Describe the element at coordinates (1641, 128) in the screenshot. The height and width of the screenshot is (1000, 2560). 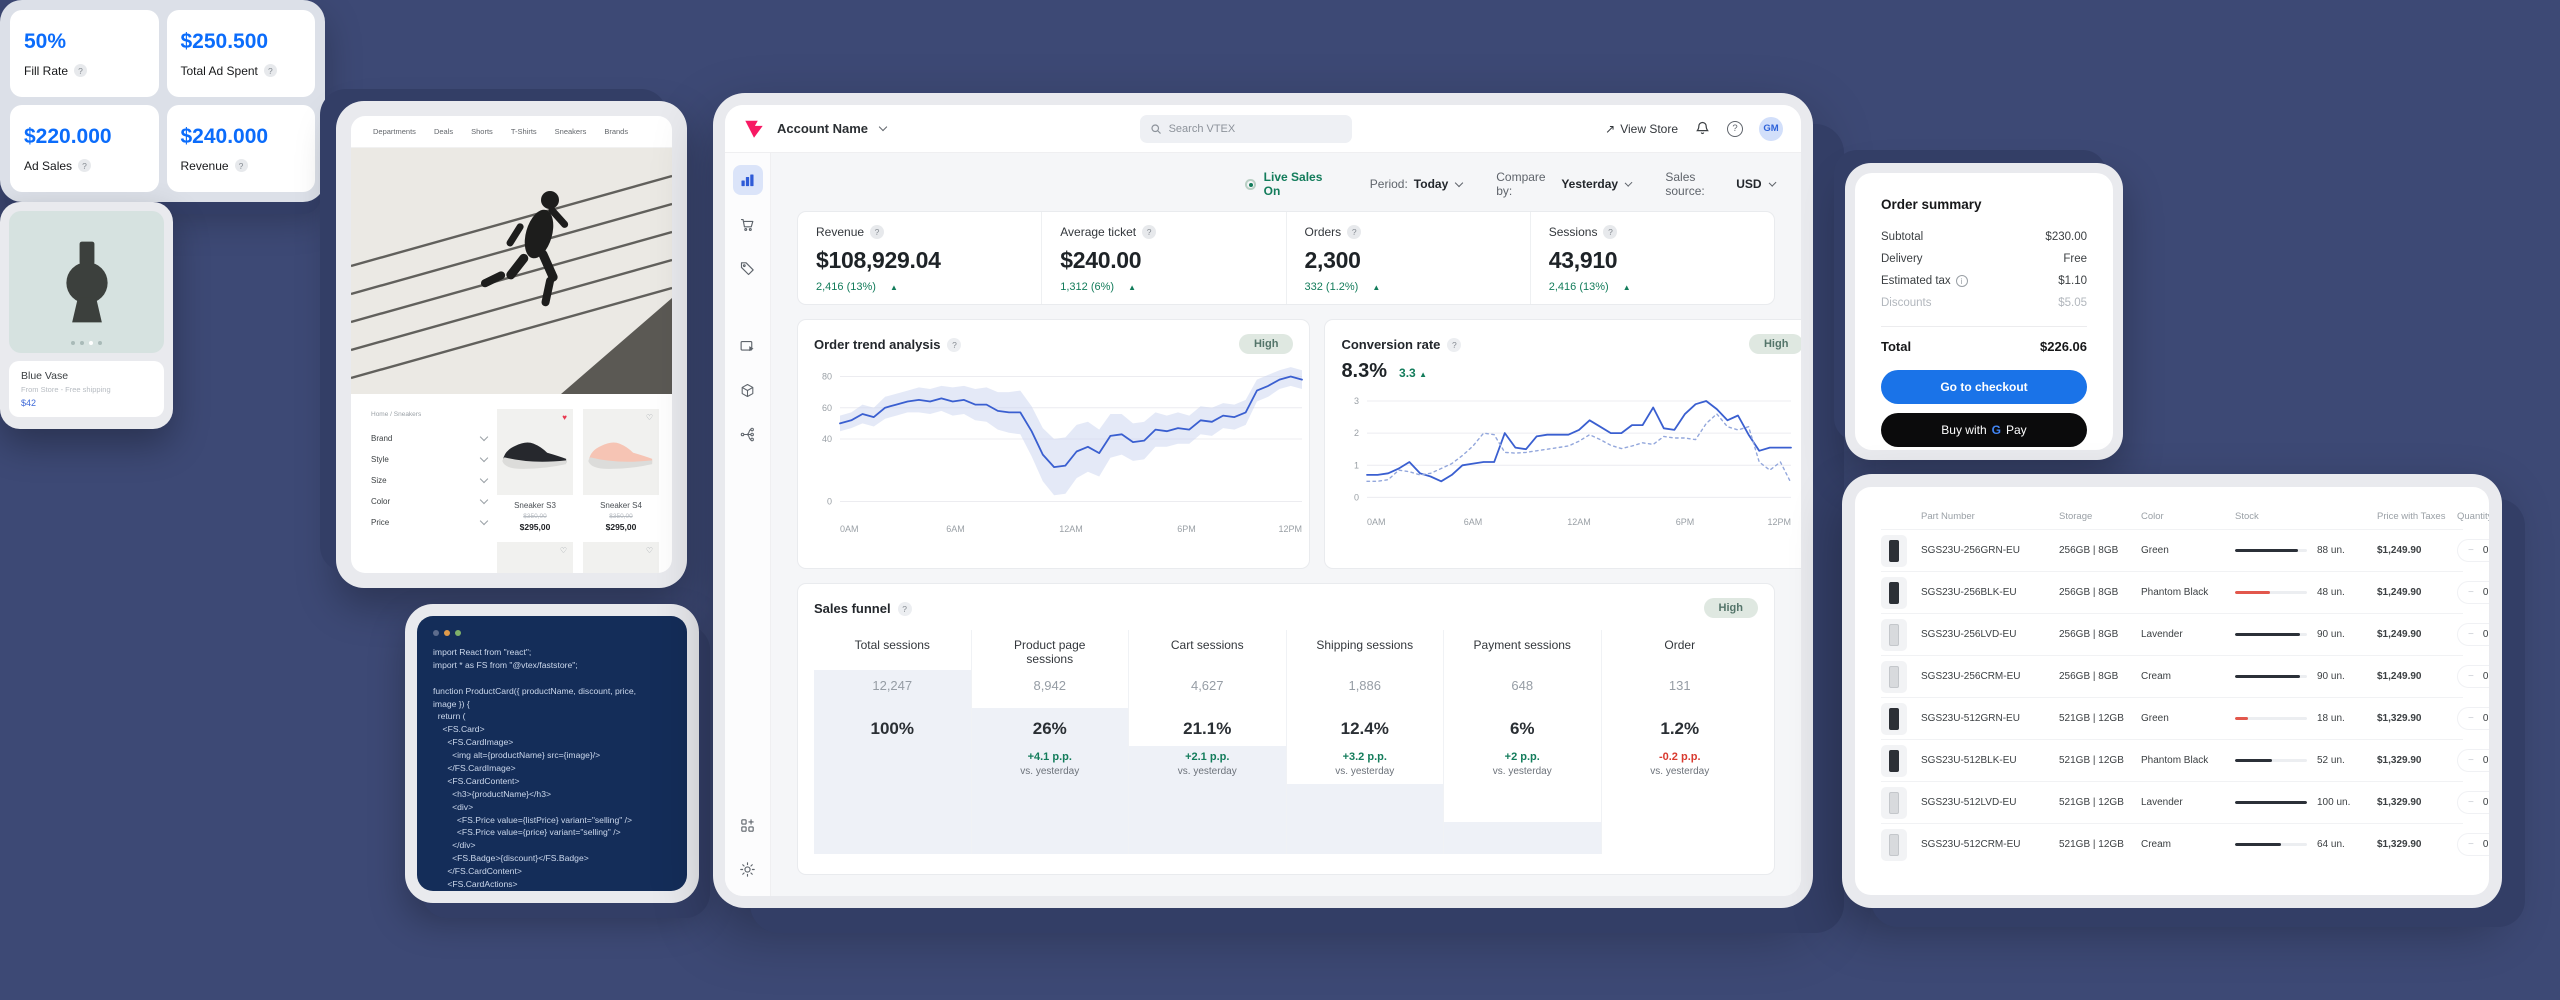
I see `view-store-link: ↗ View Store` at that location.